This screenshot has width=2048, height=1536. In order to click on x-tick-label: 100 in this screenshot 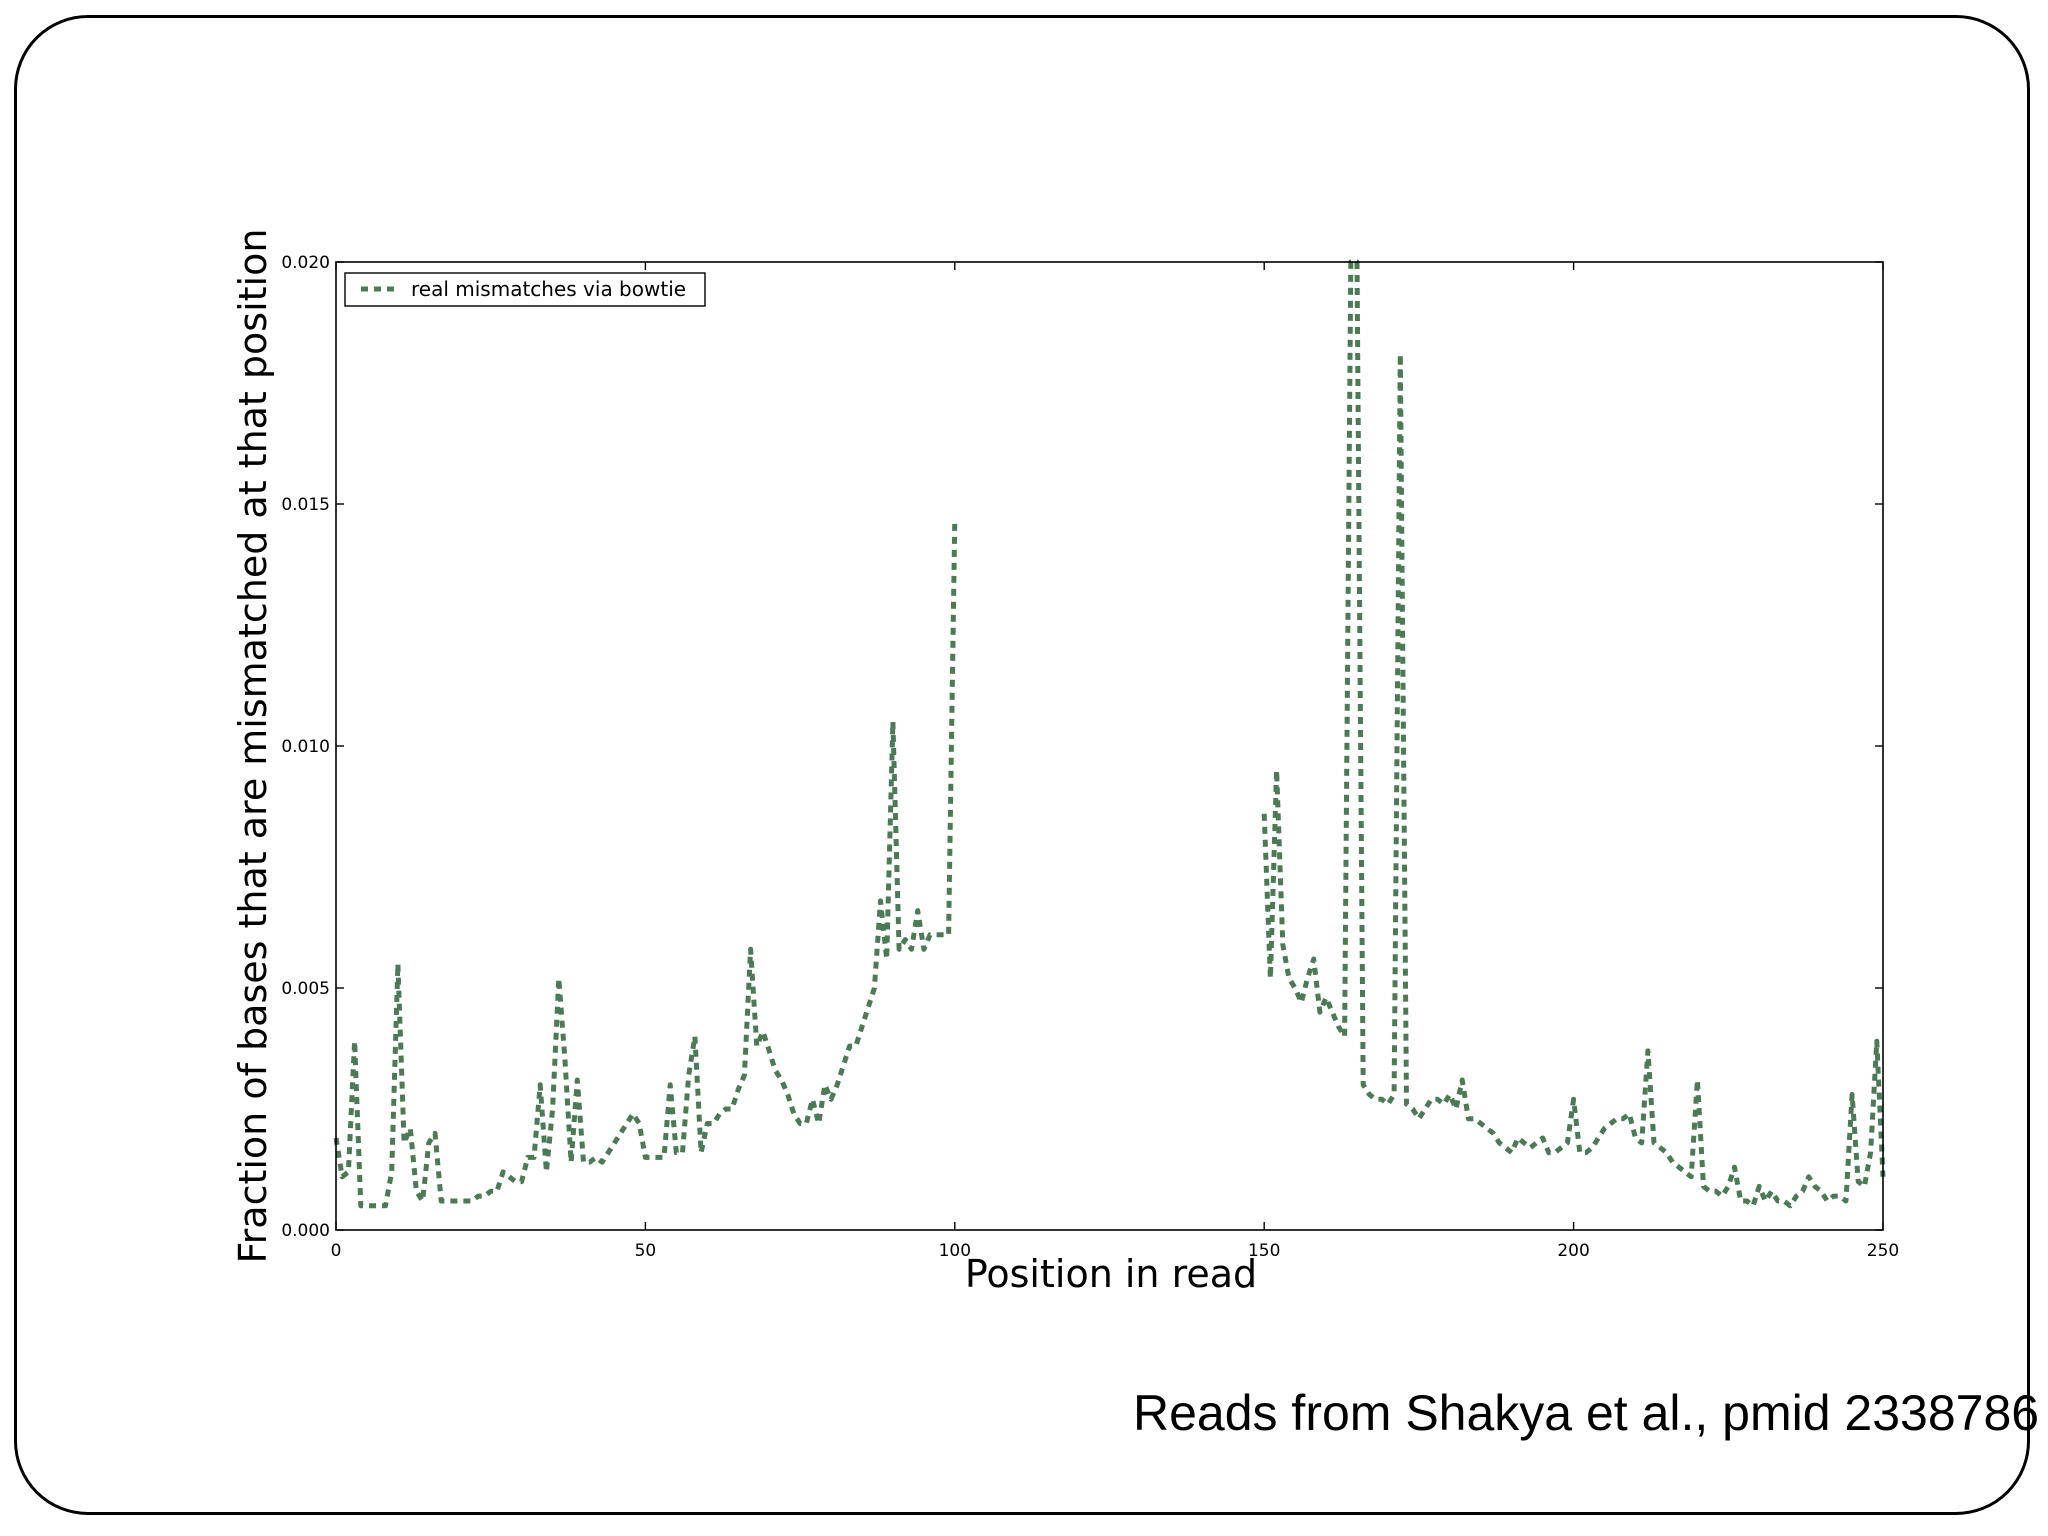, I will do `click(955, 1251)`.